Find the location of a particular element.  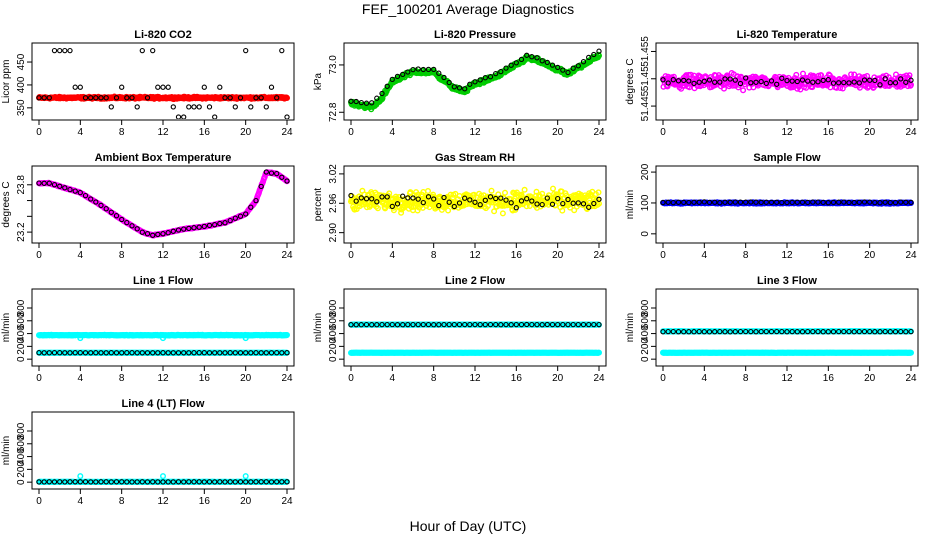

panel-title: Gas Stream RH is located at coordinates (475, 158).